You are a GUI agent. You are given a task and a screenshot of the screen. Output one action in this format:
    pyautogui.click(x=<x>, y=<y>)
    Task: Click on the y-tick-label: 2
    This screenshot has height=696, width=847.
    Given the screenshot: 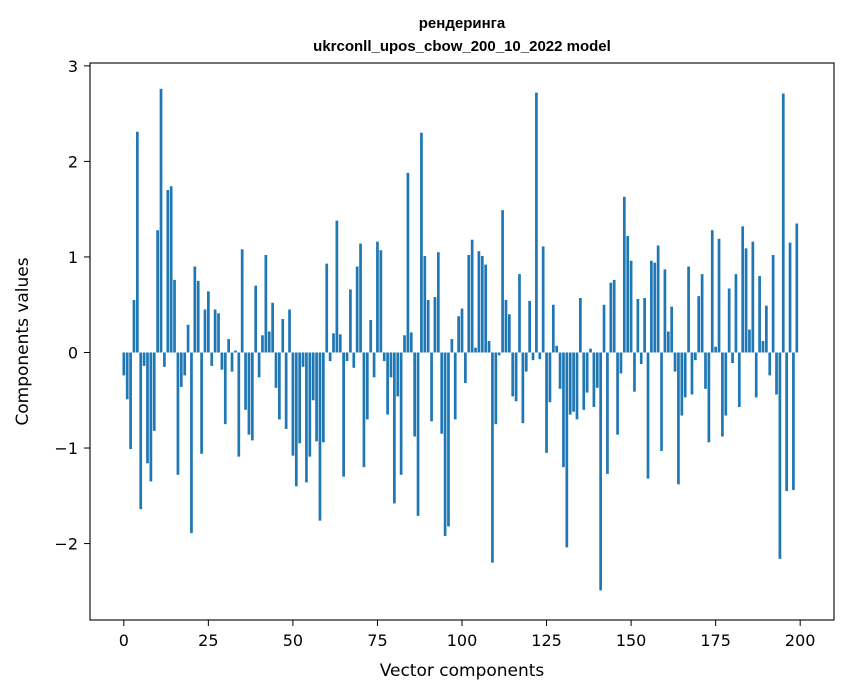 What is the action you would take?
    pyautogui.click(x=73, y=161)
    